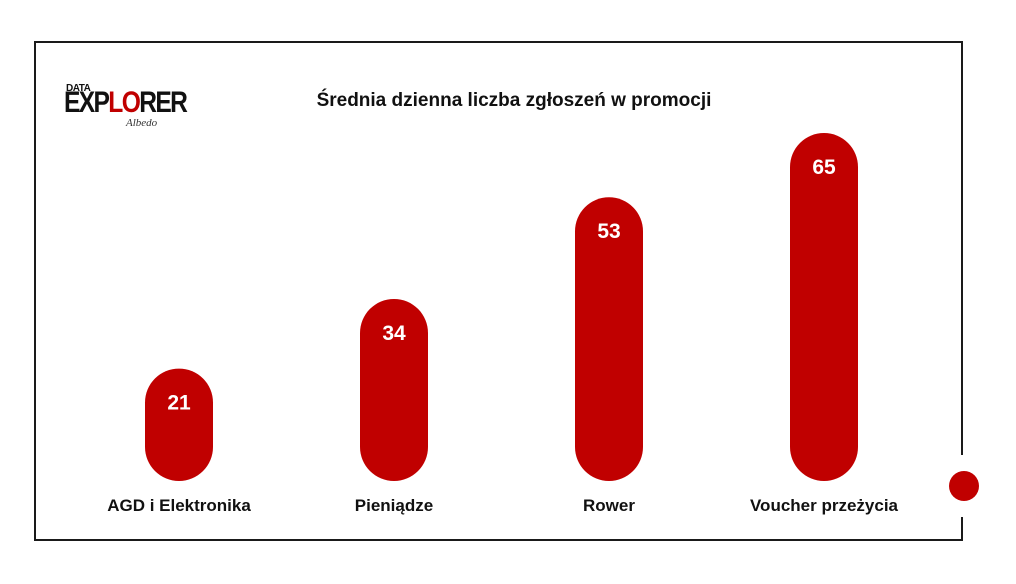 The height and width of the screenshot is (584, 1016). I want to click on logo-subtext: Albedo, so click(142, 123).